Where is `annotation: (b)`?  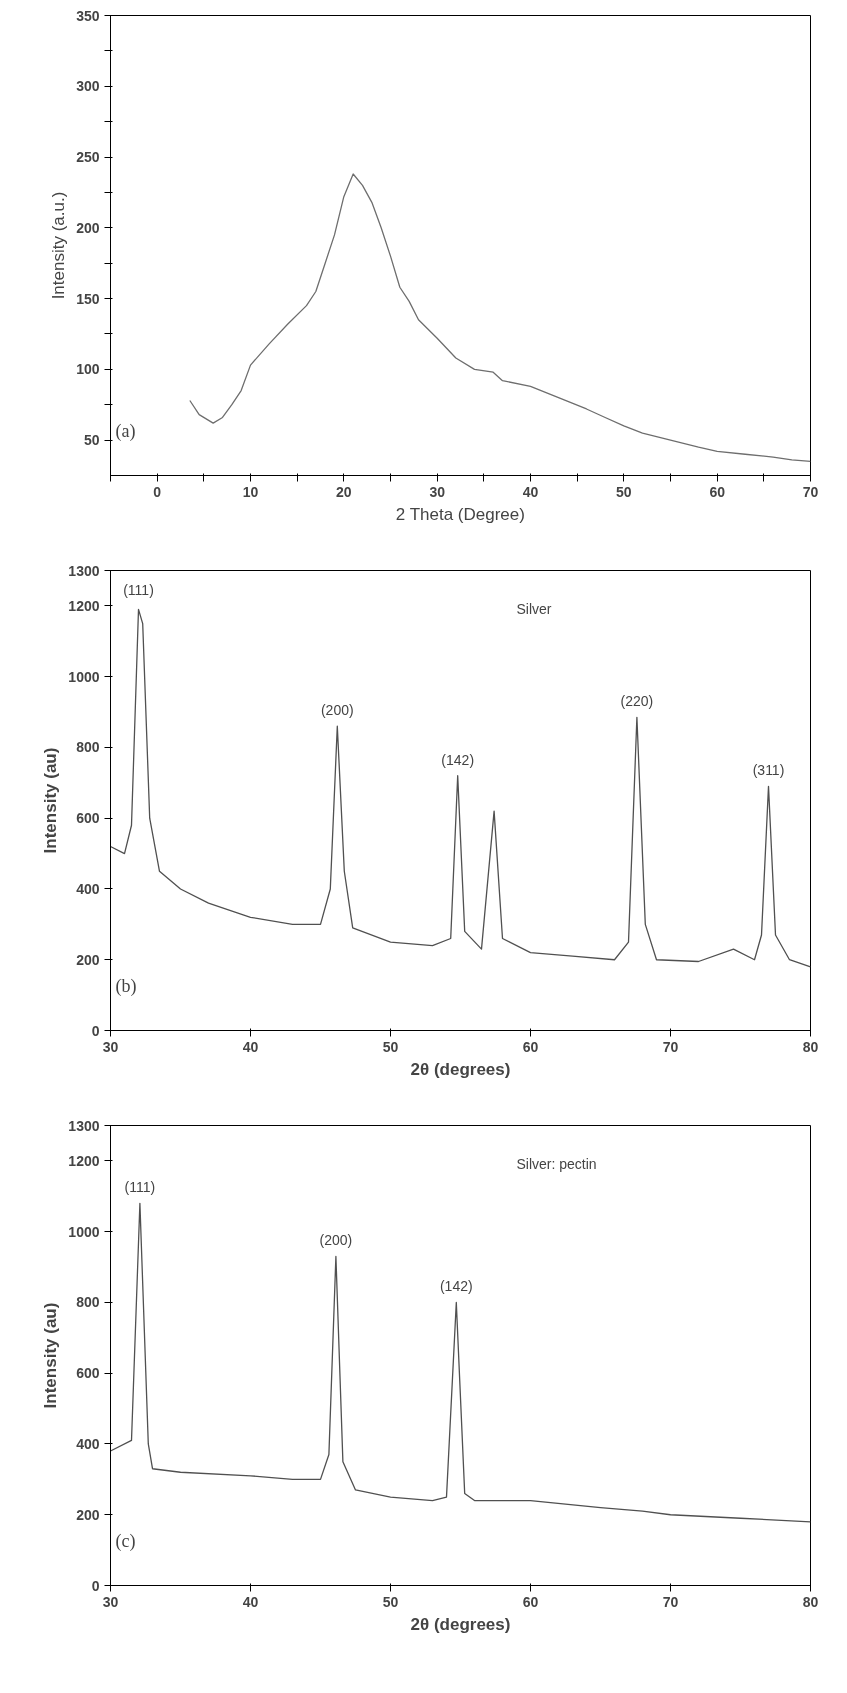 annotation: (b) is located at coordinates (126, 986).